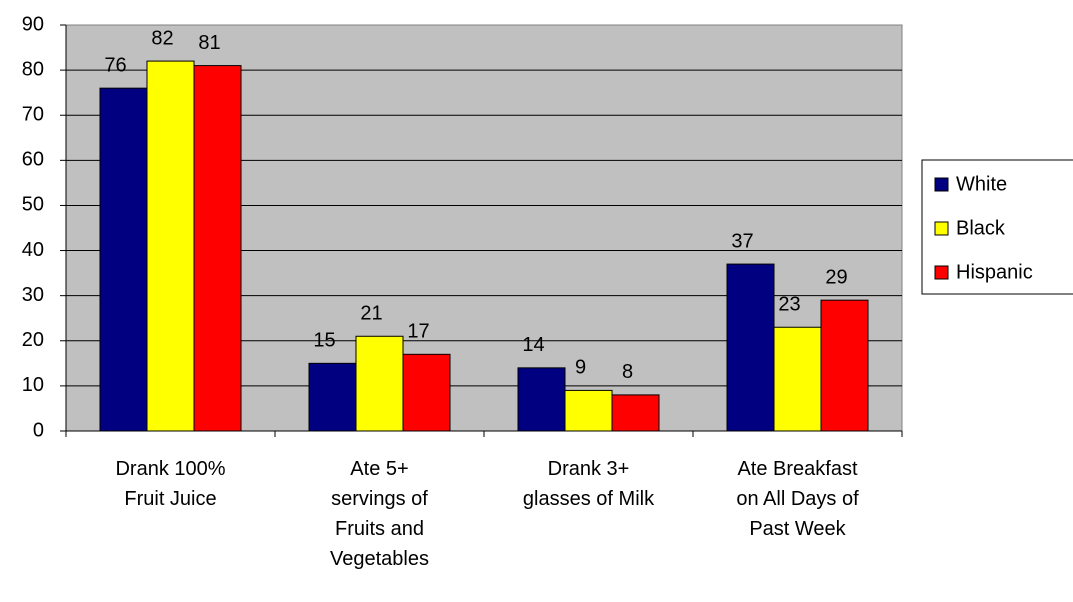 The width and height of the screenshot is (1073, 602). I want to click on x-tick-label: Drank 3+ glasses of Milk, so click(589, 484).